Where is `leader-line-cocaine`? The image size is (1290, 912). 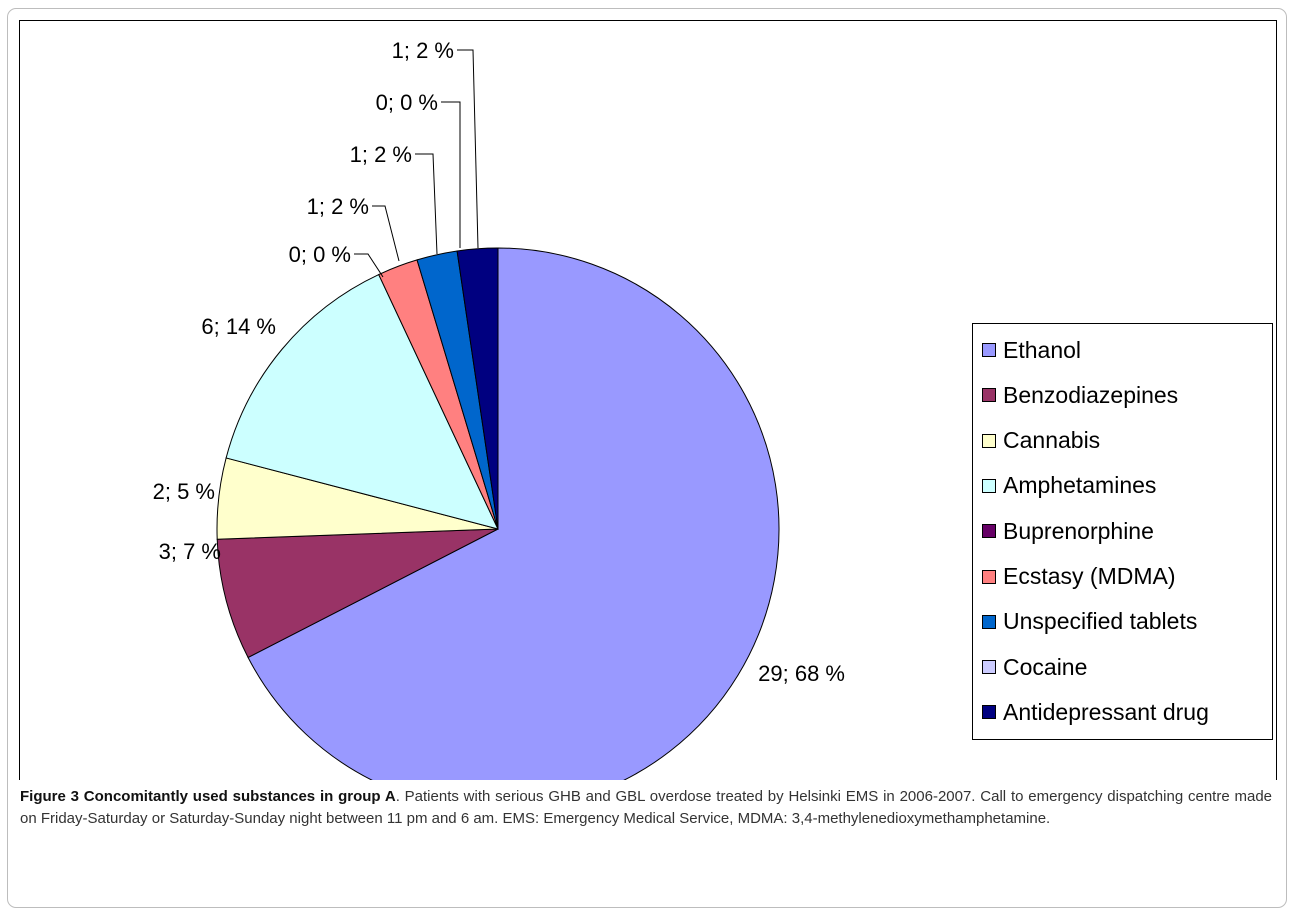
leader-line-cocaine is located at coordinates (451, 174).